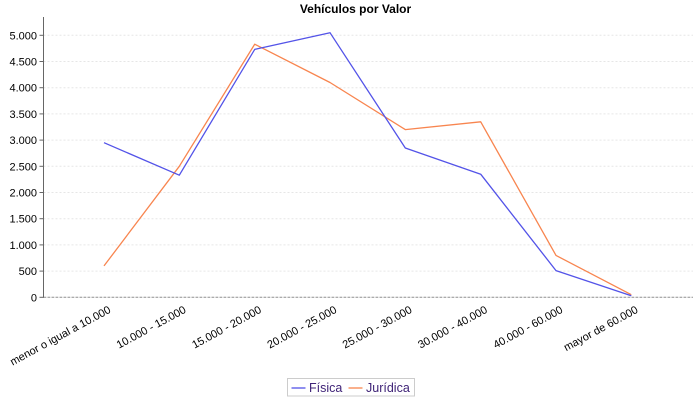 The image size is (700, 400). What do you see at coordinates (325, 388) in the screenshot?
I see `svg-text: Física` at bounding box center [325, 388].